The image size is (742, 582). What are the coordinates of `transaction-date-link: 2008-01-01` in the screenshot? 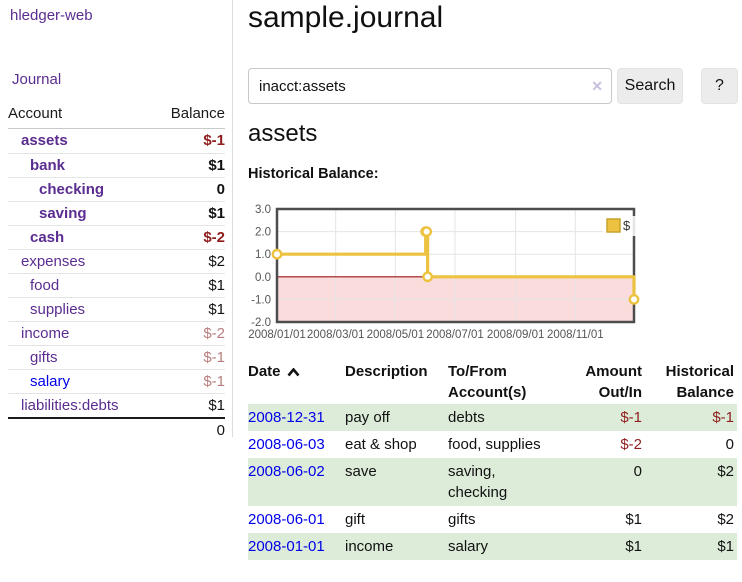 It's located at (286, 546).